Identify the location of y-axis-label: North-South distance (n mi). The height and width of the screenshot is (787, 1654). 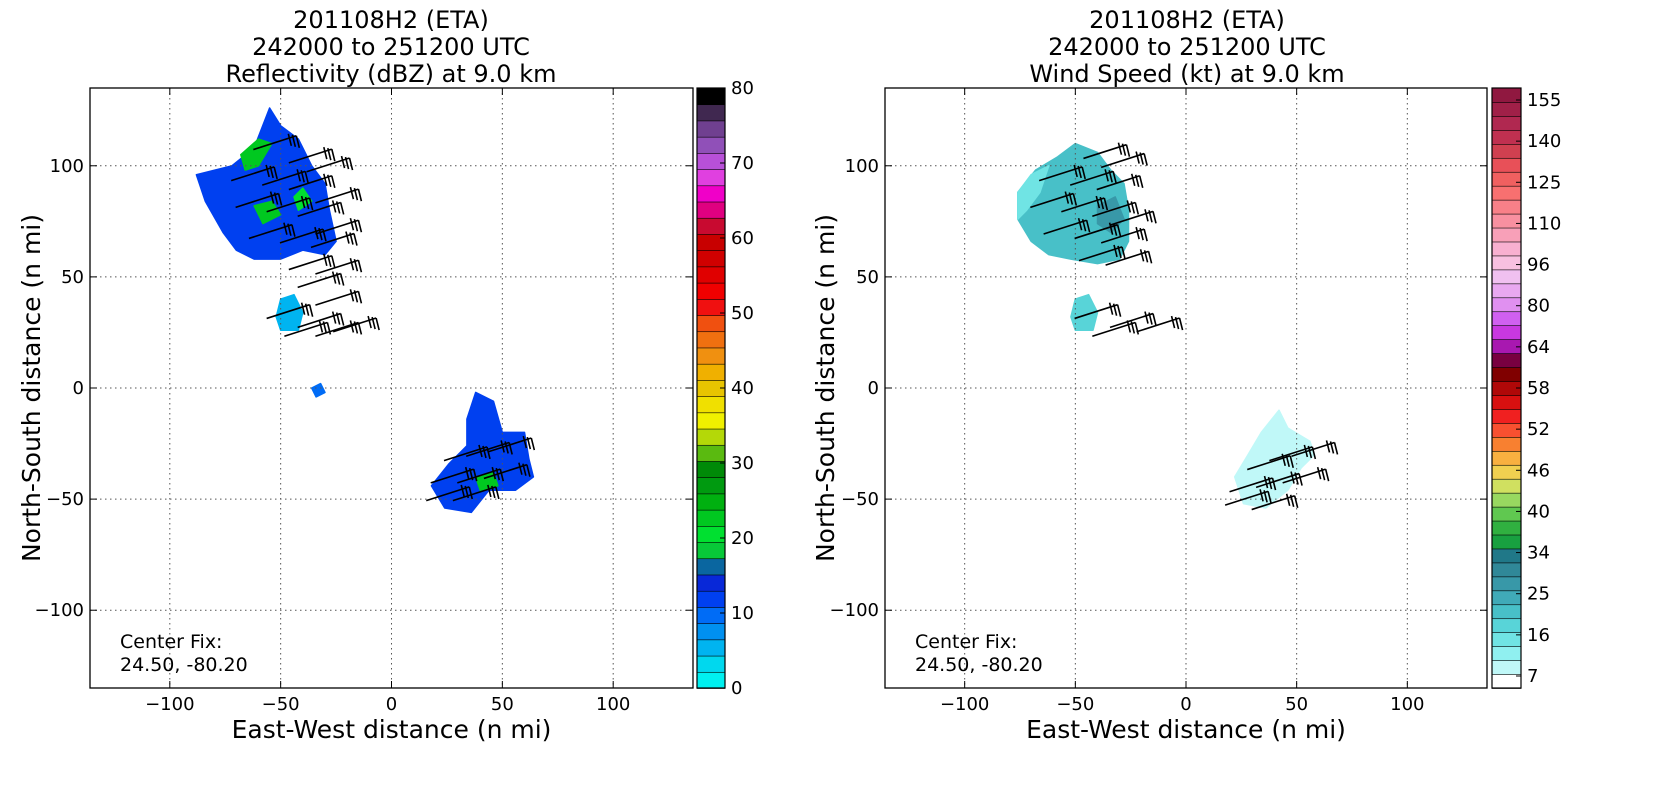
(825, 388).